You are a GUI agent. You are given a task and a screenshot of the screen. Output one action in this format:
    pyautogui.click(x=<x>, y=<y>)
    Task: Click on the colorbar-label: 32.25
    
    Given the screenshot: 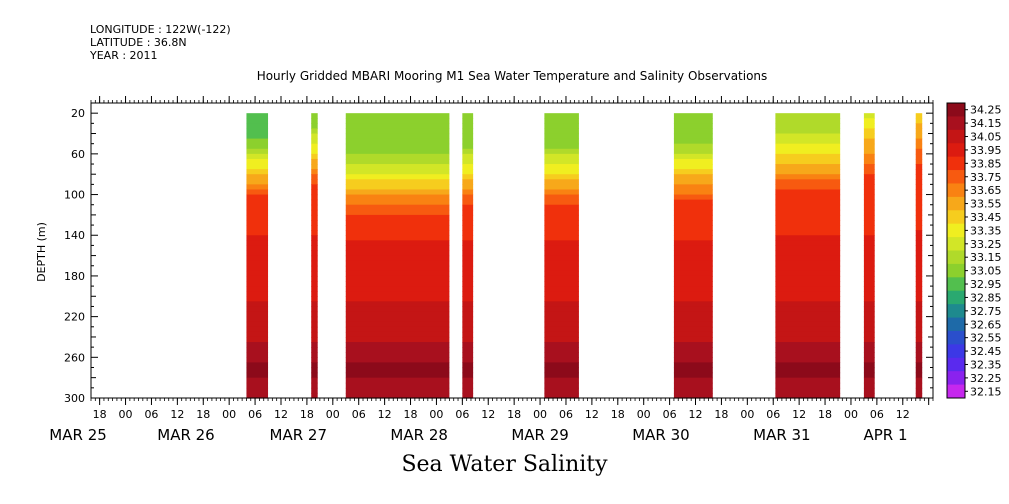 What is the action you would take?
    pyautogui.click(x=986, y=378)
    